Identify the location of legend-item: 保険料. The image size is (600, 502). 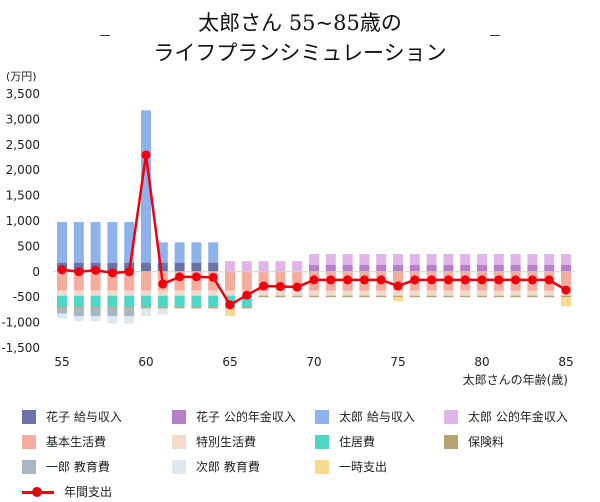
(474, 441).